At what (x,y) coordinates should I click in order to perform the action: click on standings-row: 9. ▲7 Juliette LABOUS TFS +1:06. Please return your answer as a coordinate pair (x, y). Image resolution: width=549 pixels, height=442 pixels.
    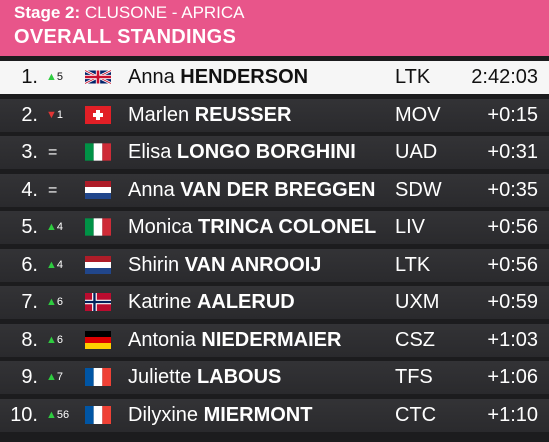
    Looking at the image, I should click on (274, 377).